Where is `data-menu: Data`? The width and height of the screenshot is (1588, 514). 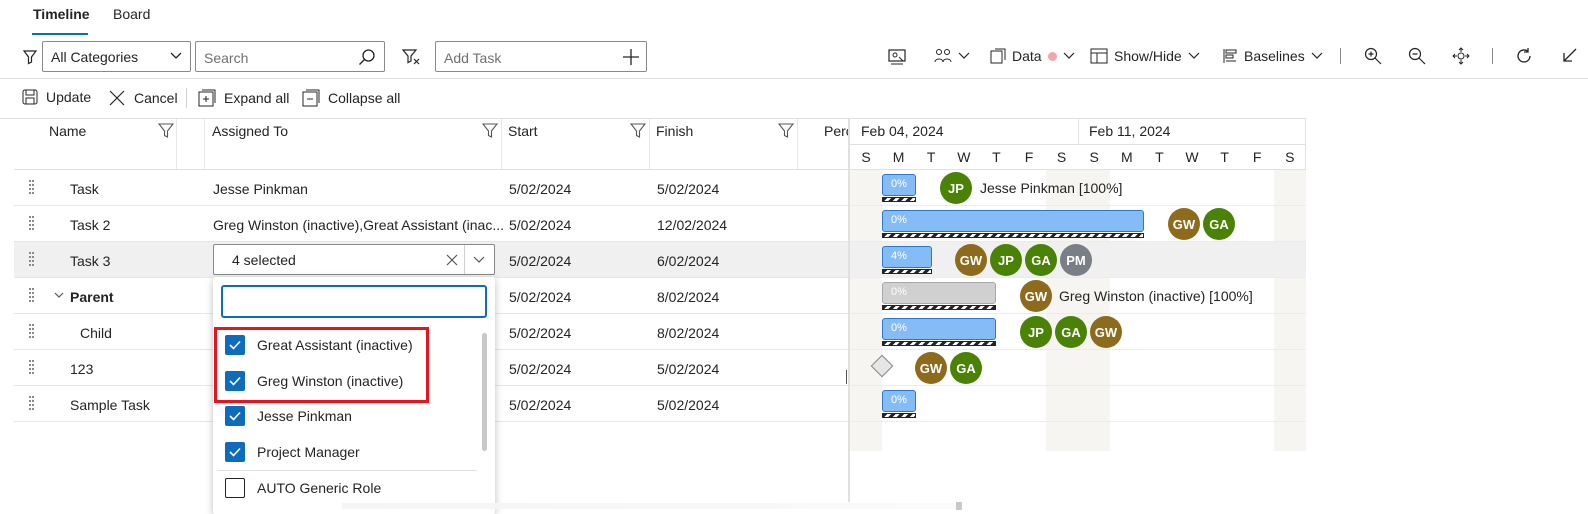
data-menu: Data is located at coordinates (1032, 56).